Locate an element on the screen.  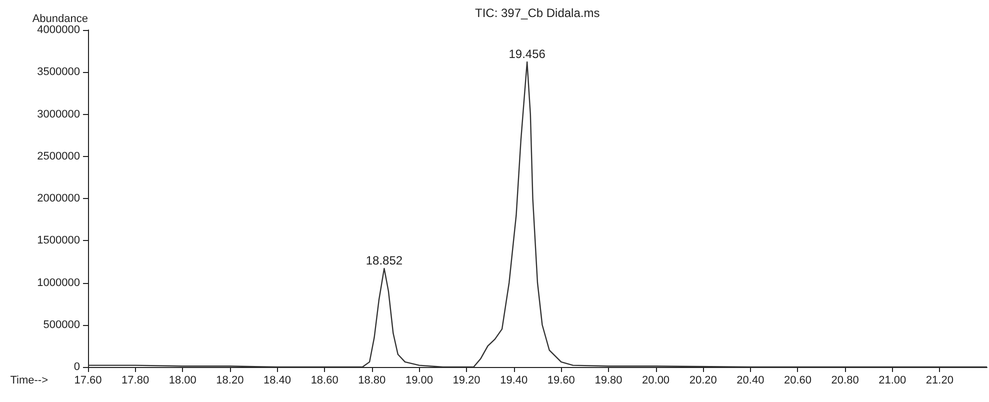
x-tick-label: 21.00 is located at coordinates (892, 380).